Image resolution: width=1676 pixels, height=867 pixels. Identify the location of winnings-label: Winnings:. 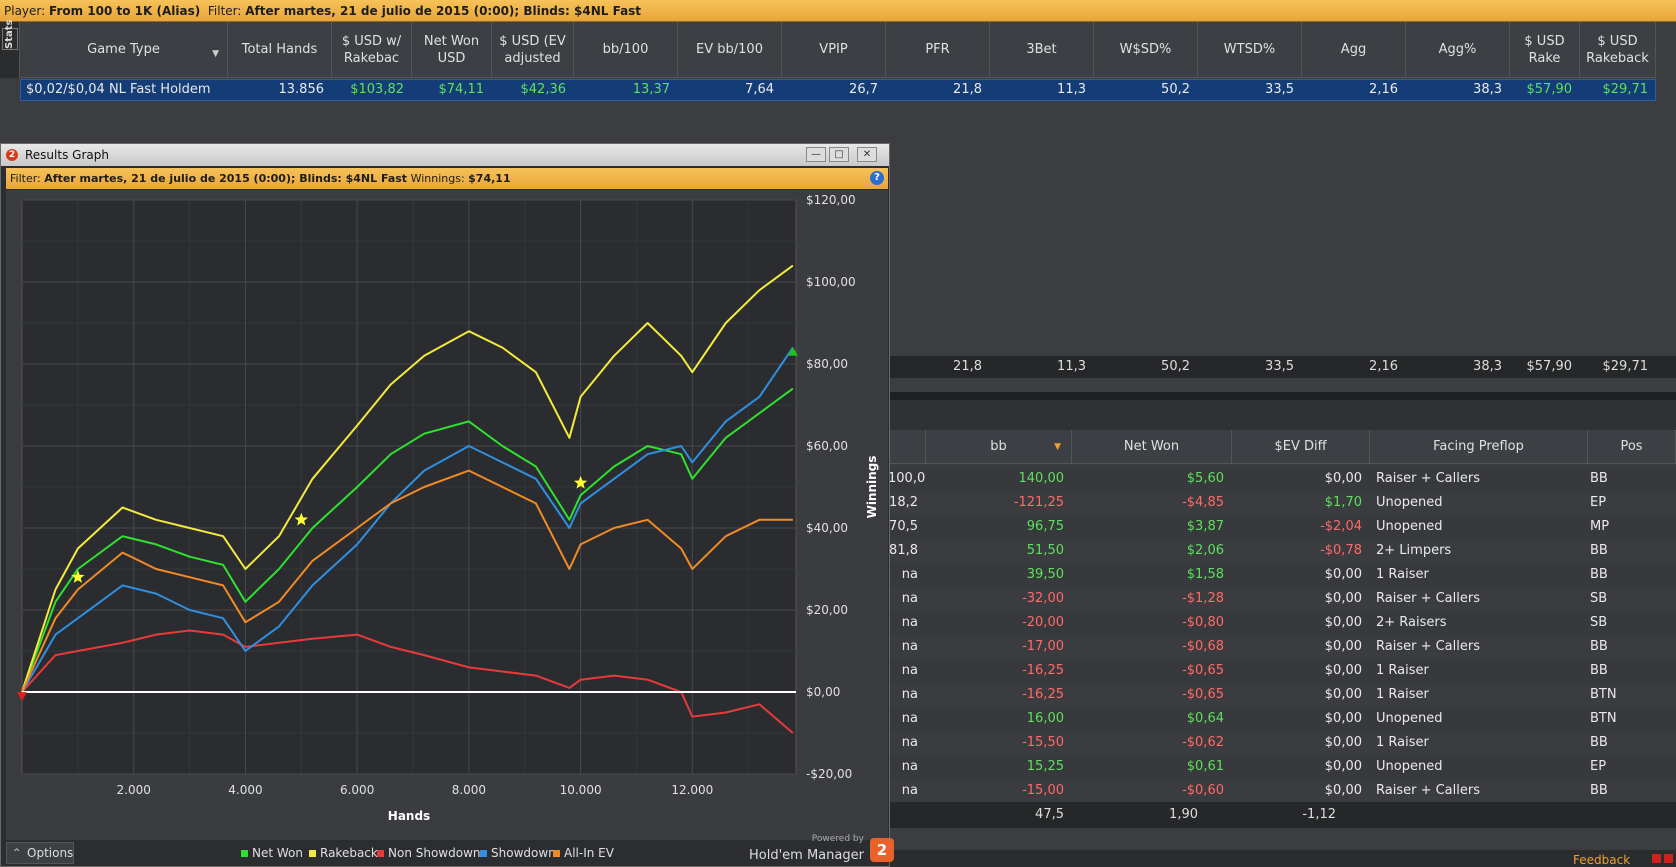
(437, 178).